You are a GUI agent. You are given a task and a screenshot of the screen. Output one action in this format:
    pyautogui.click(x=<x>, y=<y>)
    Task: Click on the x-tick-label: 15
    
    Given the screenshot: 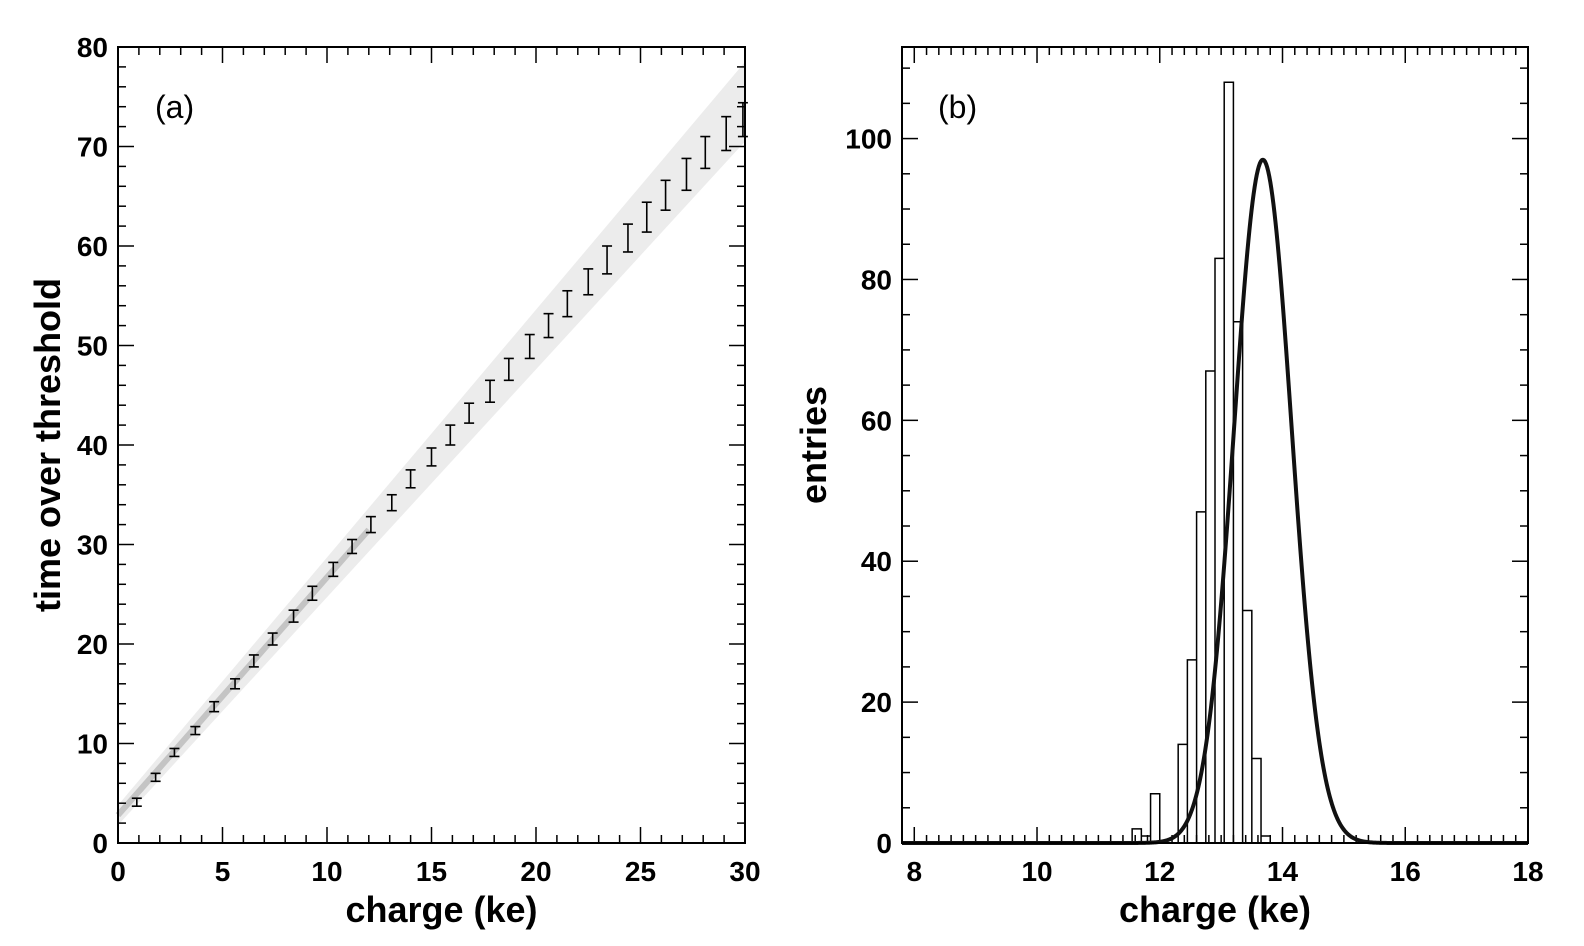 What is the action you would take?
    pyautogui.click(x=431, y=871)
    